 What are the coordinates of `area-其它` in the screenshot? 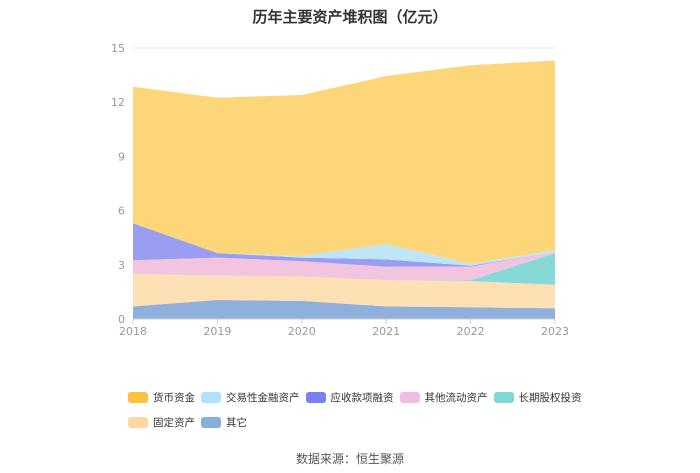 It's located at (344, 309).